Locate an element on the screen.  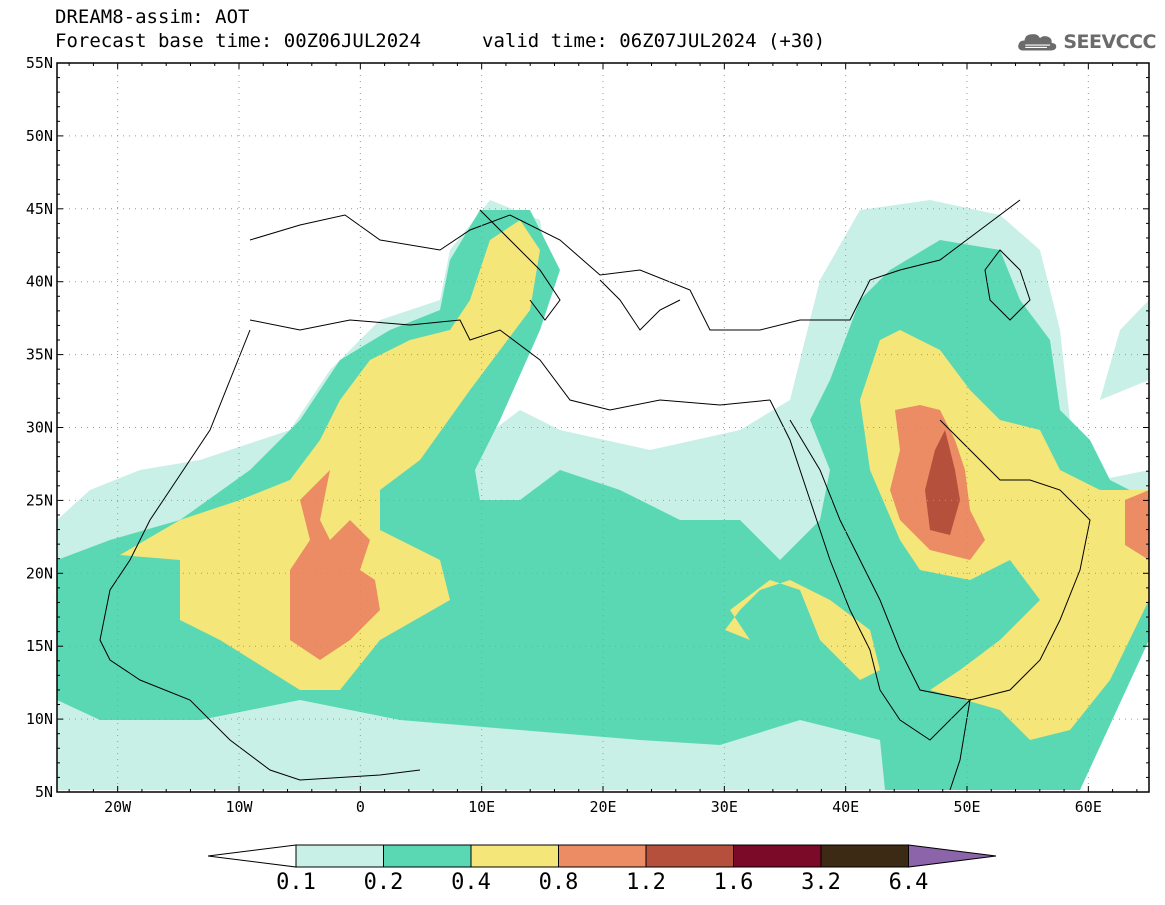
greece-coast is located at coordinates (640, 305).